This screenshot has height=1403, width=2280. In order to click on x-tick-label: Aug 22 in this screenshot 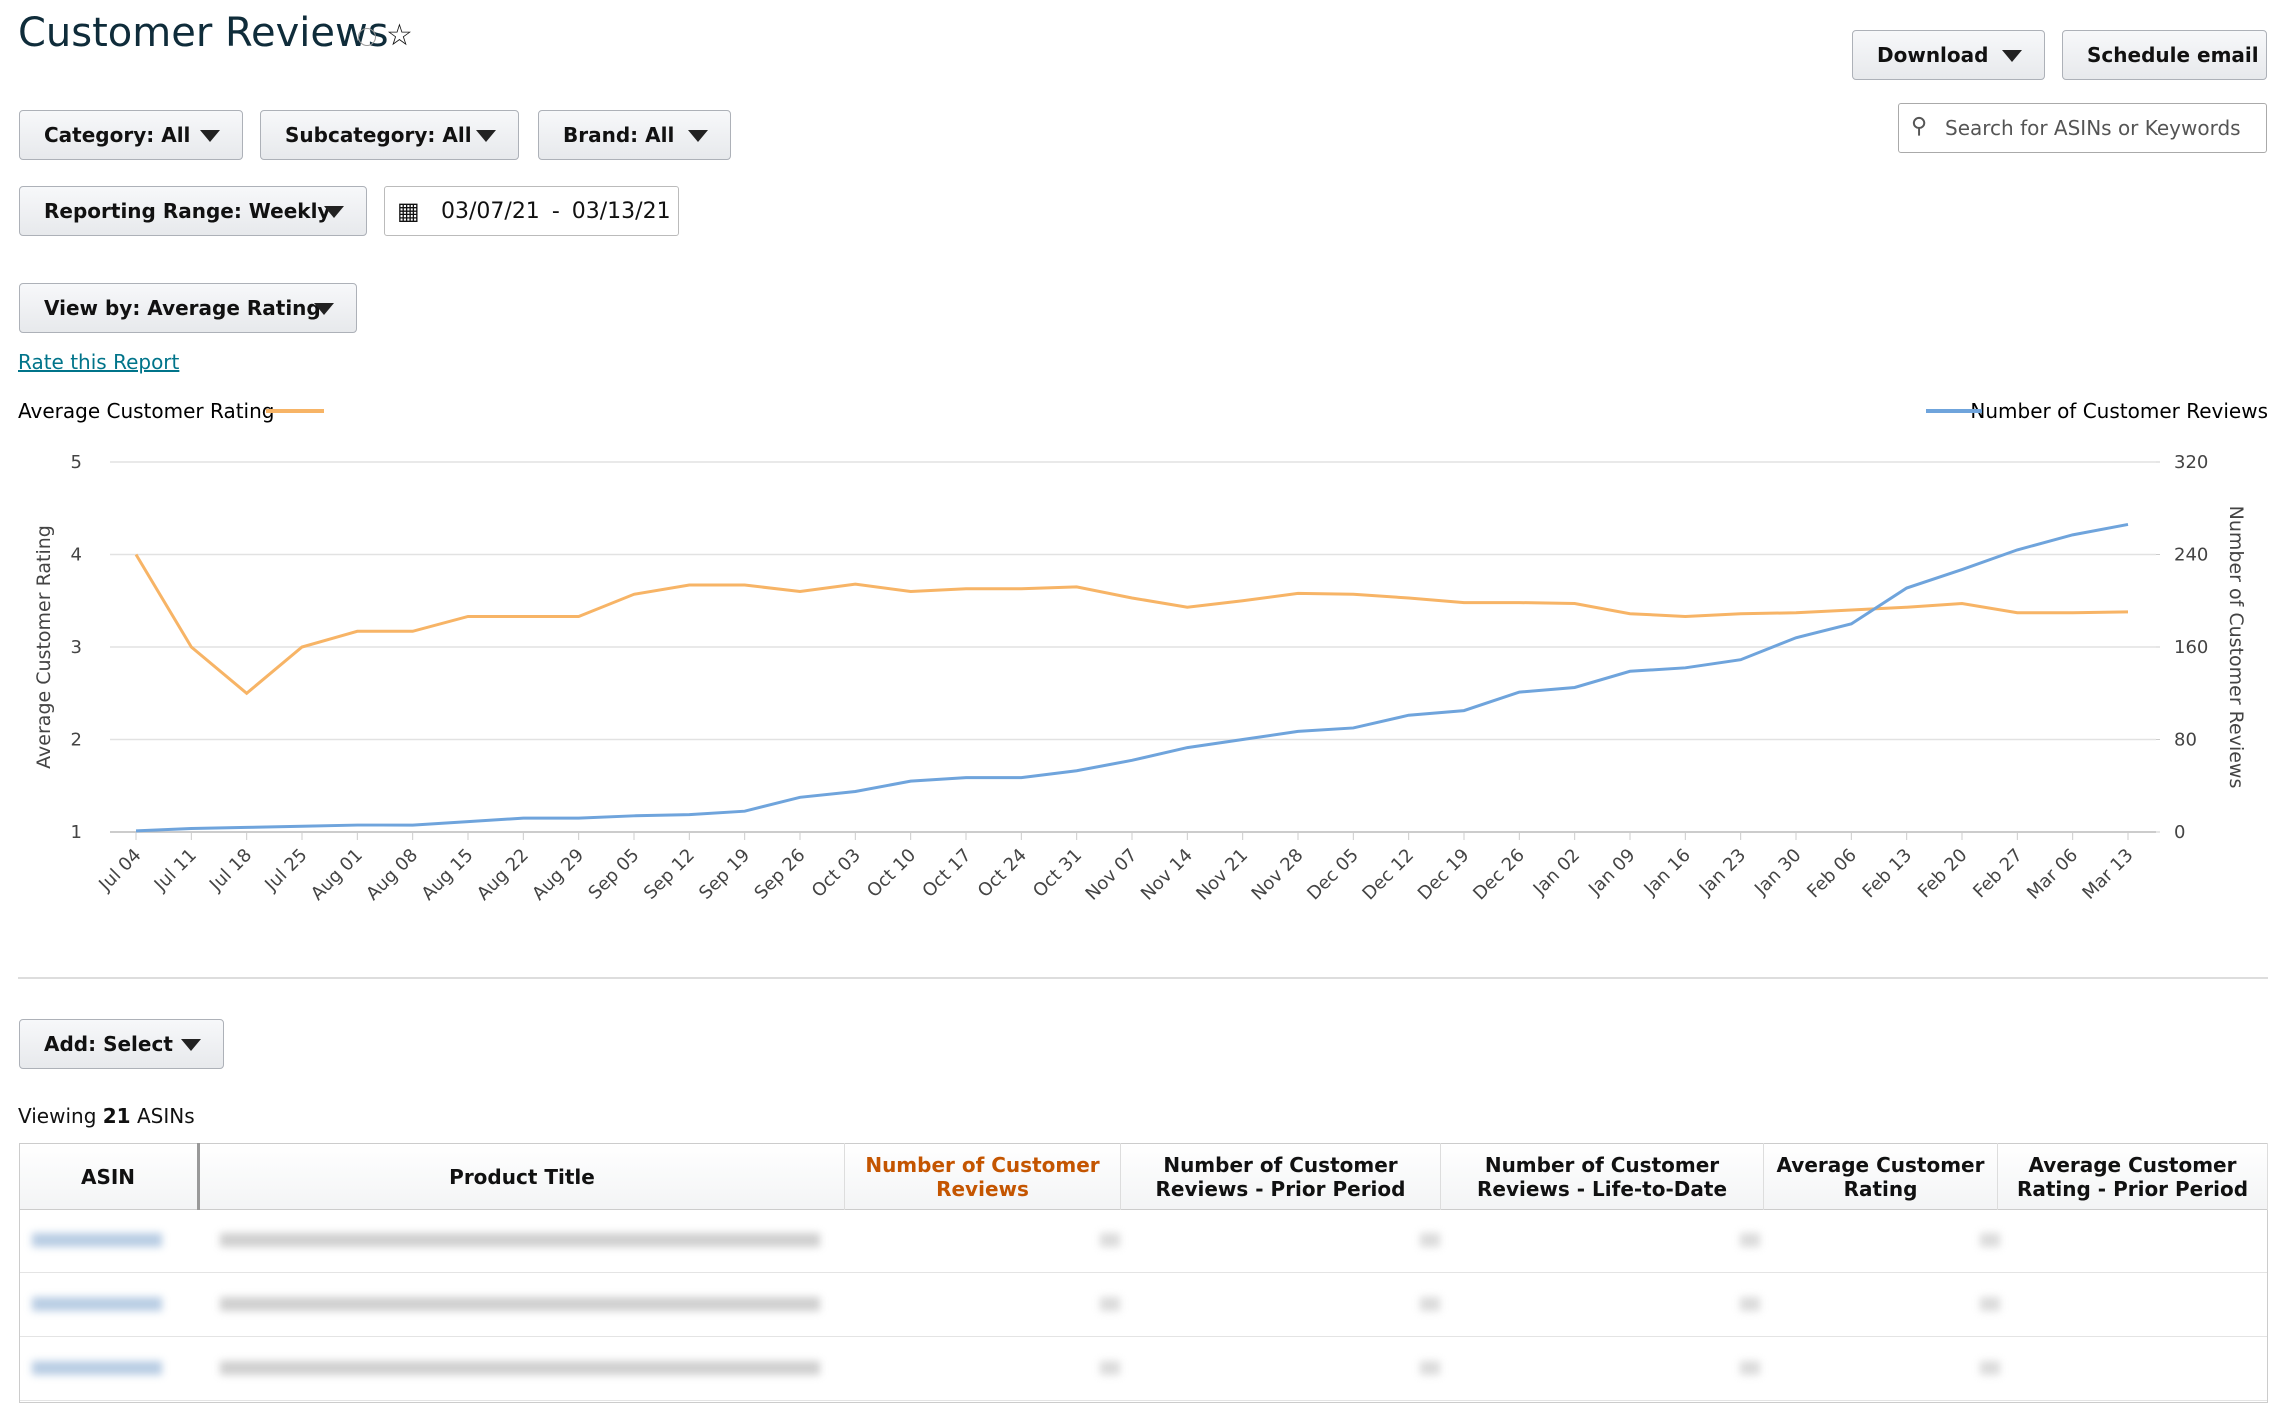, I will do `click(503, 875)`.